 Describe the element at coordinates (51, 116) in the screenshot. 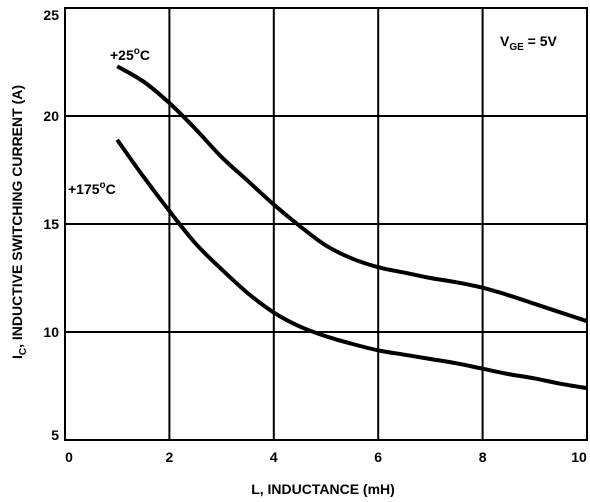

I see `y-tick-label: 20` at that location.